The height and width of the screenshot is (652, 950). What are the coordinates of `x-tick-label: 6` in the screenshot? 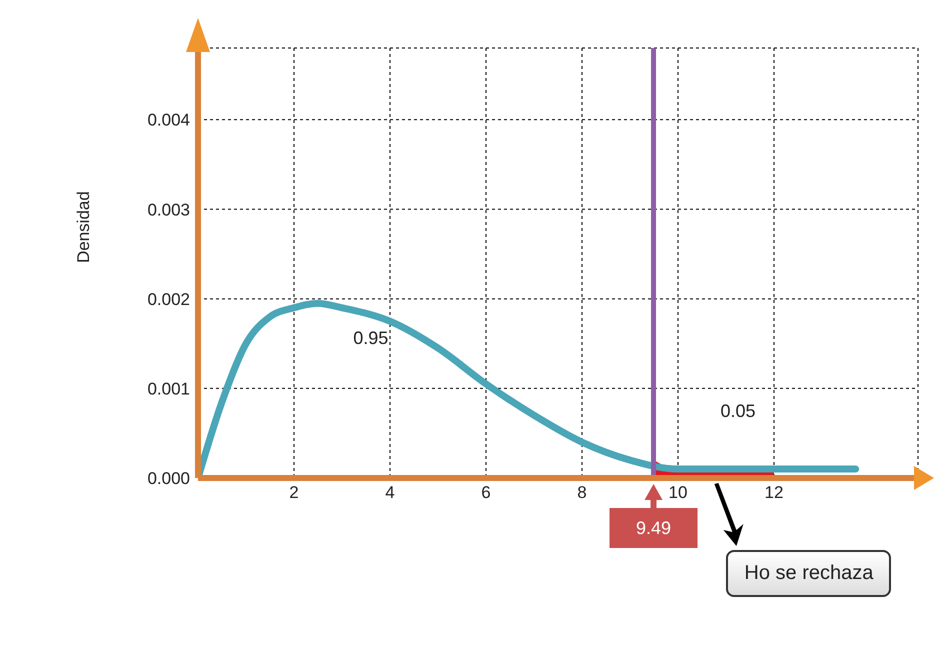 It's located at (486, 492).